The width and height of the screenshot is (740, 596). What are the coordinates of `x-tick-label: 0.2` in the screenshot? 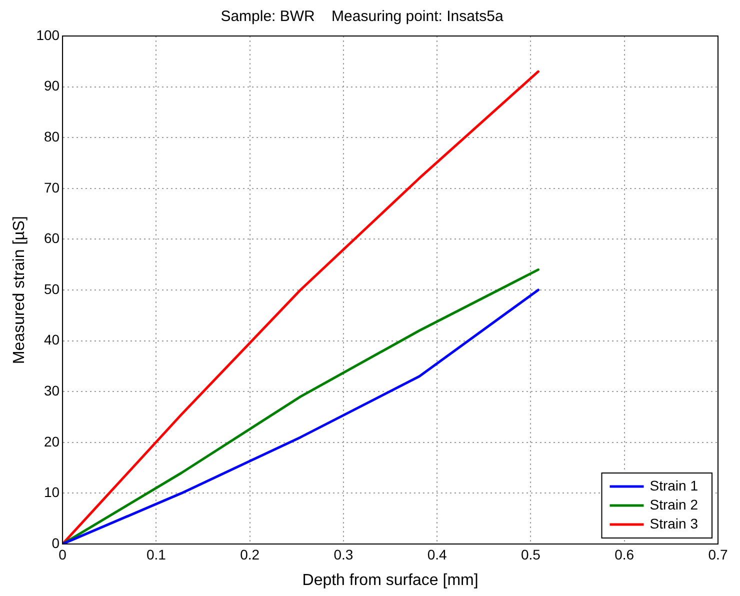 It's located at (250, 554).